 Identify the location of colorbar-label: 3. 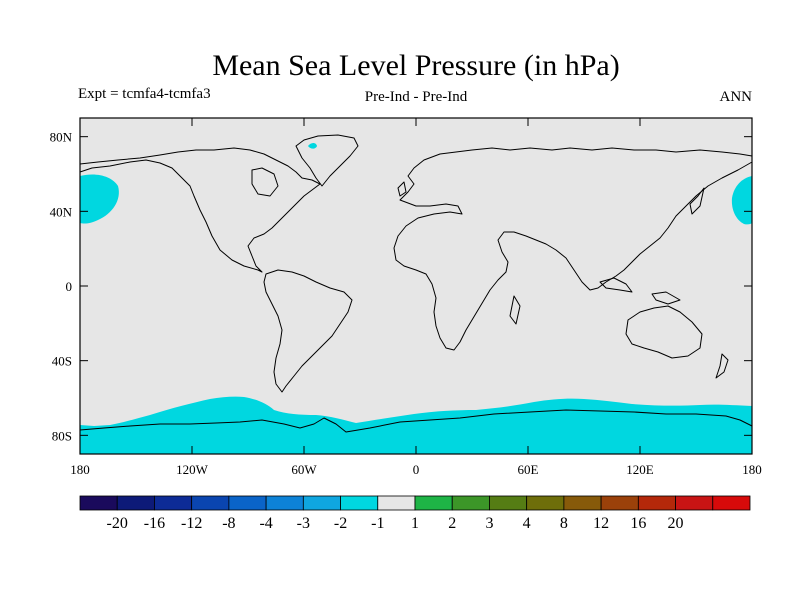
(489, 523).